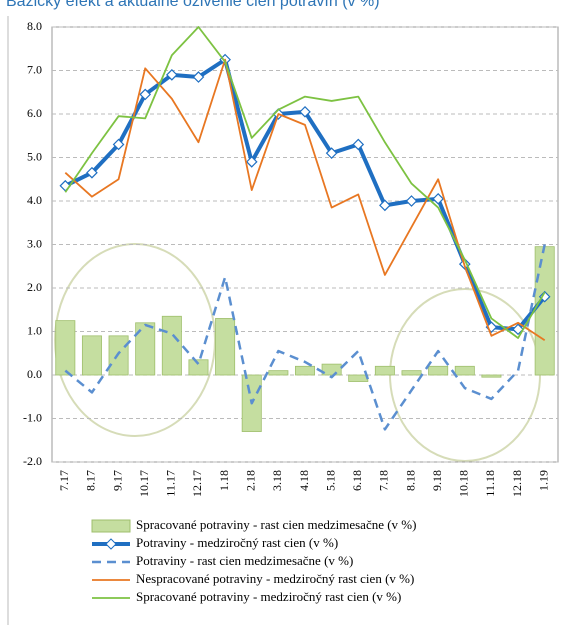 The image size is (568, 625). Describe the element at coordinates (171, 483) in the screenshot. I see `x-tick-label: 11.17` at that location.